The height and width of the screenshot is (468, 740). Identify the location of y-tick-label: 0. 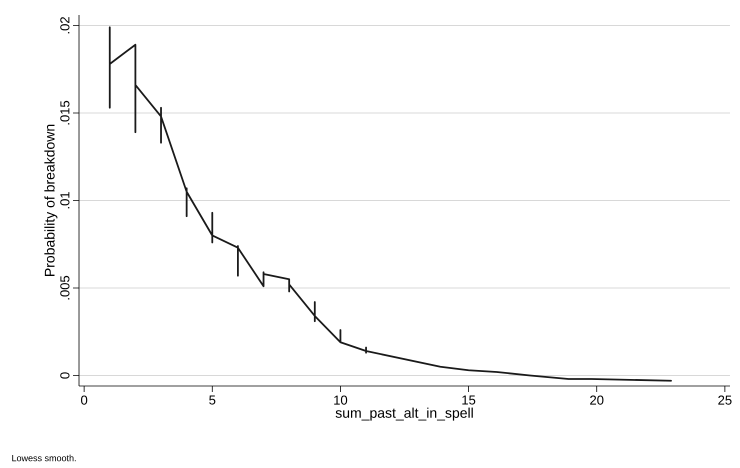
(65, 375).